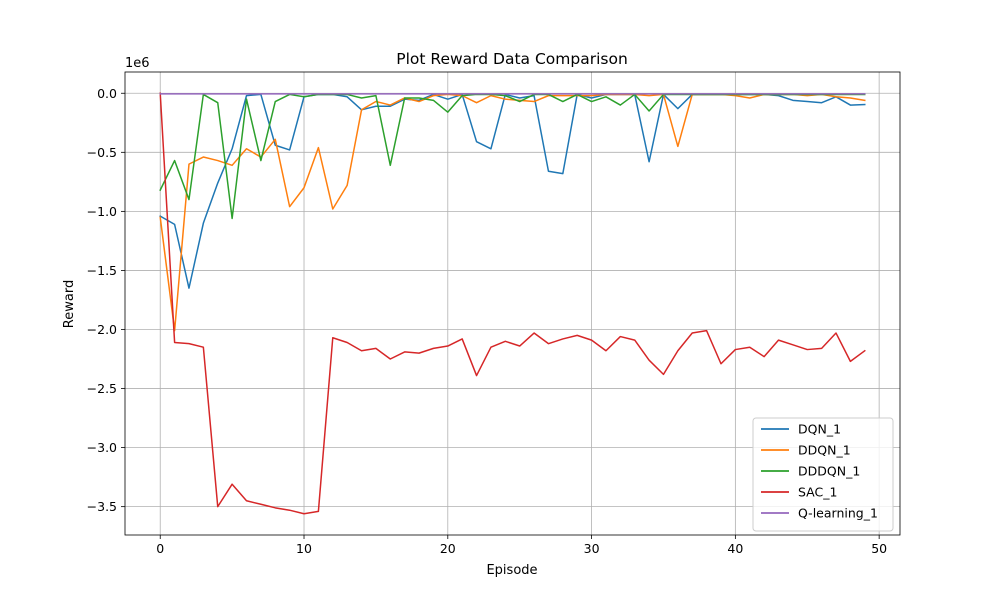 This screenshot has height=604, width=1000. I want to click on y-tick-label: −1.5, so click(102, 270).